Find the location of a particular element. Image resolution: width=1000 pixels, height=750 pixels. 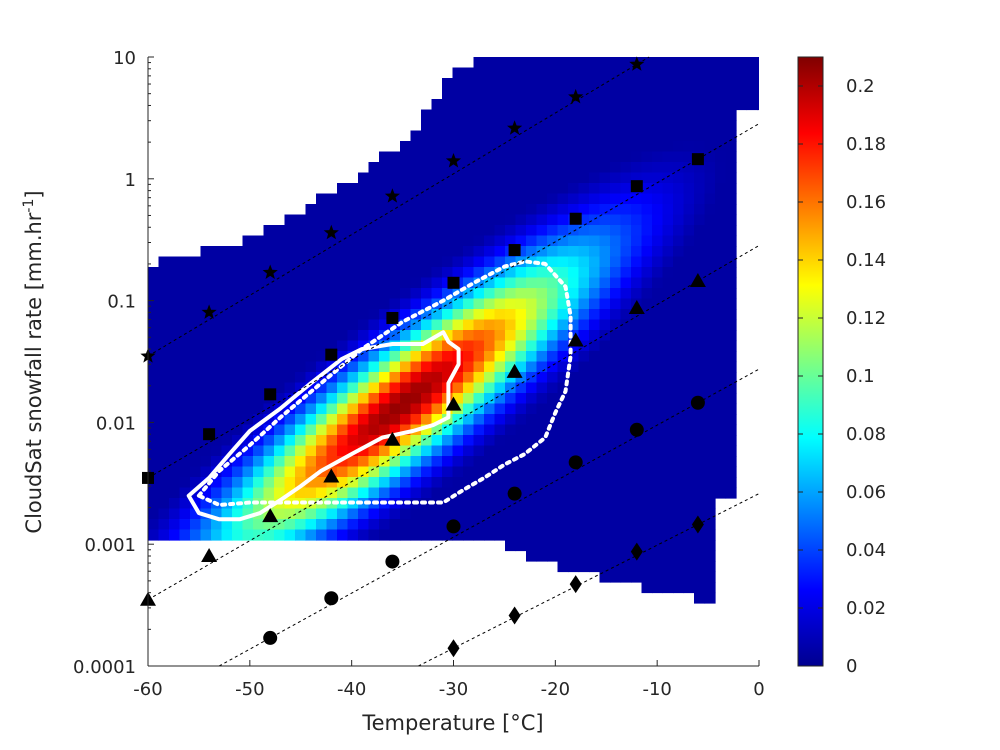

x-tick-label: -30 is located at coordinates (453, 689).